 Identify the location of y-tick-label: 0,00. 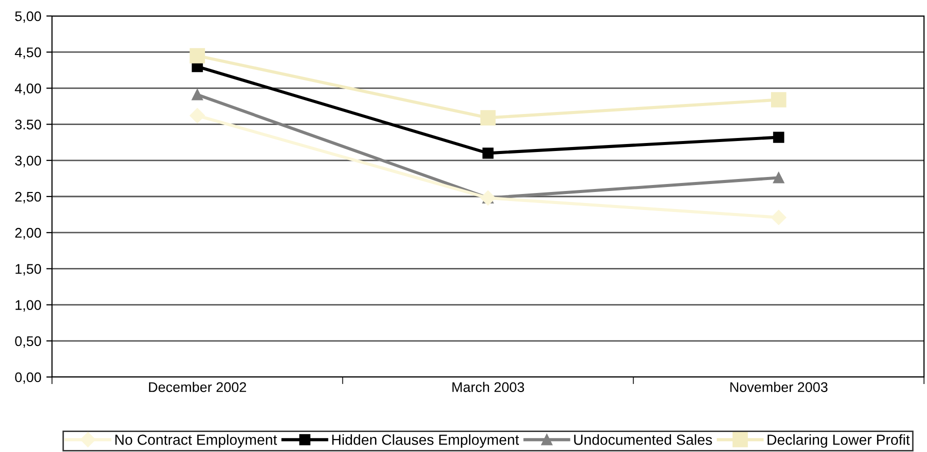
(28, 378).